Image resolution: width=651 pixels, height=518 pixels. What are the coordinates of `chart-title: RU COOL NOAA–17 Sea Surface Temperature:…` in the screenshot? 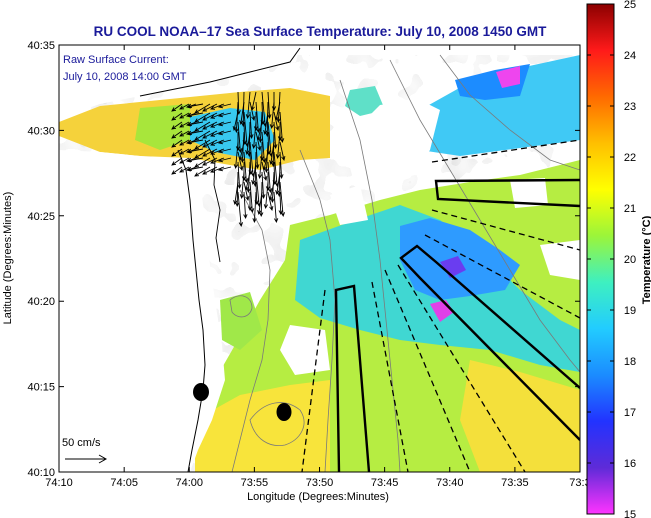 It's located at (320, 31).